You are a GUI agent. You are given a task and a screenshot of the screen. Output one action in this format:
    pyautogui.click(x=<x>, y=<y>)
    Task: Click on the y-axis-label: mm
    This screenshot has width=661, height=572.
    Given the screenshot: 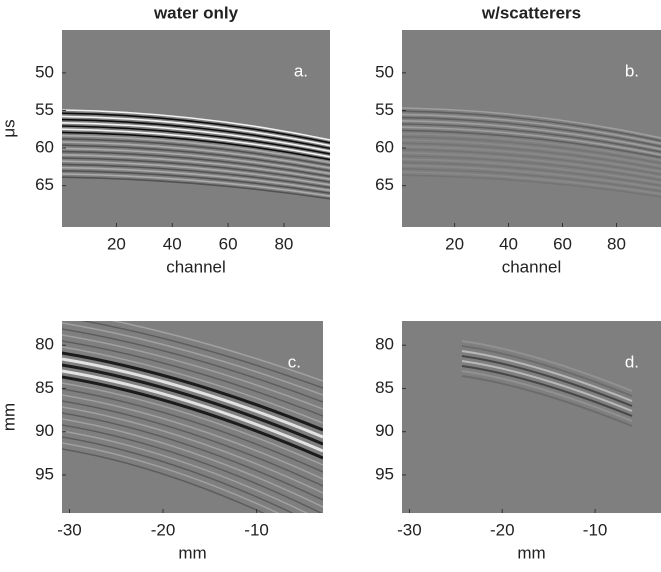 What is the action you would take?
    pyautogui.click(x=9, y=417)
    